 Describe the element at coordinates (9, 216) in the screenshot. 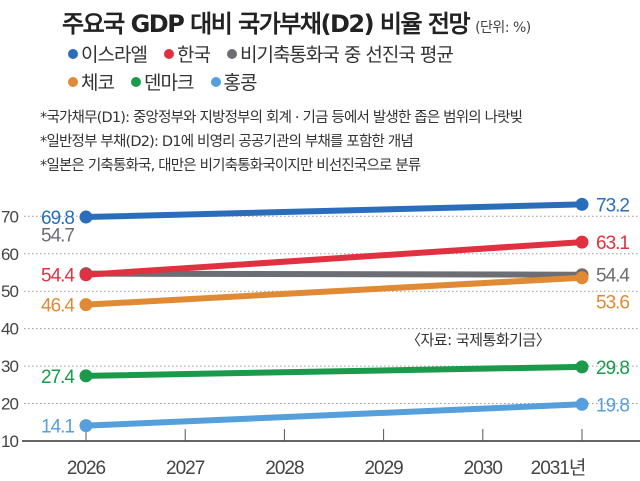

I see `y-tick-label: 70` at that location.